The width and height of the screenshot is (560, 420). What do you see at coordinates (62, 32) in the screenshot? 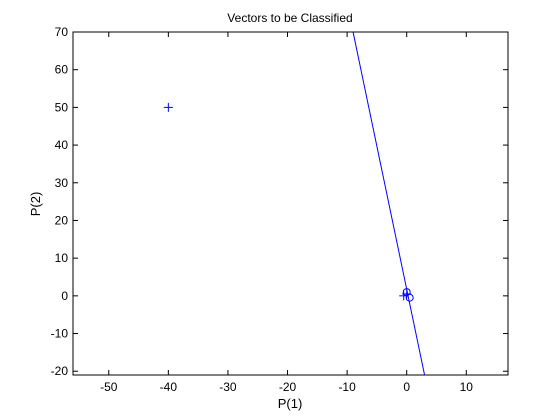
I see `y-tick-label: 70` at bounding box center [62, 32].